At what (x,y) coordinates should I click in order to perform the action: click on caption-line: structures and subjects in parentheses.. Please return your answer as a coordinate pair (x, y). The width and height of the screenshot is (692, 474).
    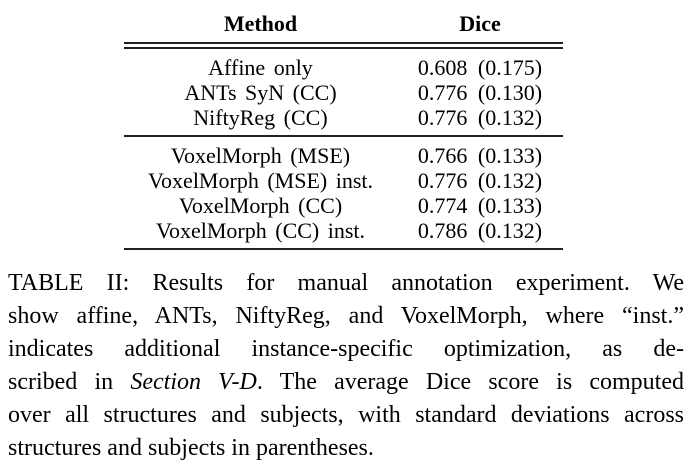
    Looking at the image, I should click on (346, 448).